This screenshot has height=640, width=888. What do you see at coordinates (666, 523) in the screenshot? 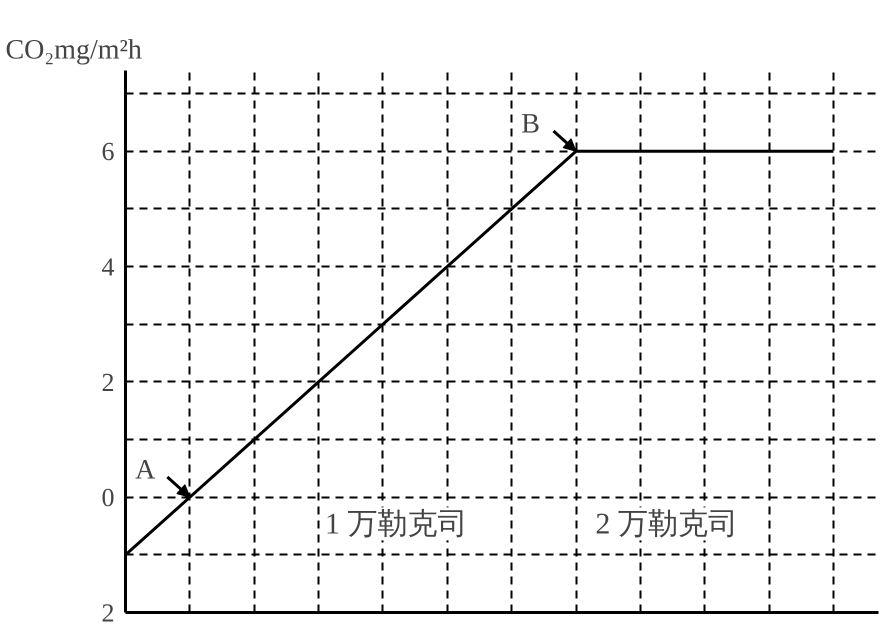
I see `annotation: 2 万勒克司` at bounding box center [666, 523].